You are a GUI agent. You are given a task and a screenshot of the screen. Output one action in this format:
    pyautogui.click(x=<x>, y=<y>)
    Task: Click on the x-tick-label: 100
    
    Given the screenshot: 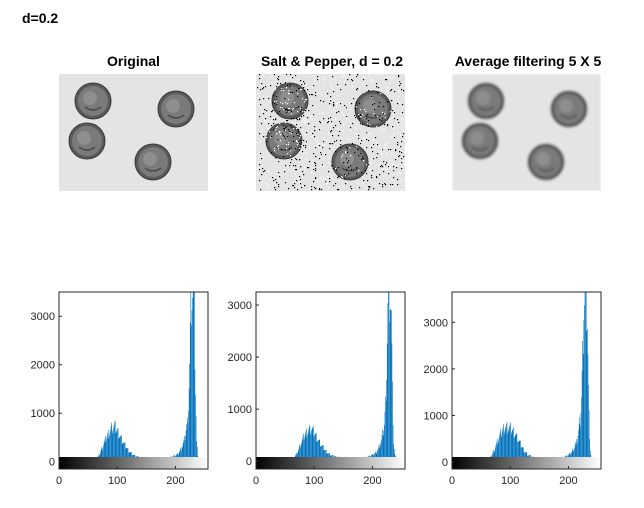 What is the action you would take?
    pyautogui.click(x=314, y=481)
    